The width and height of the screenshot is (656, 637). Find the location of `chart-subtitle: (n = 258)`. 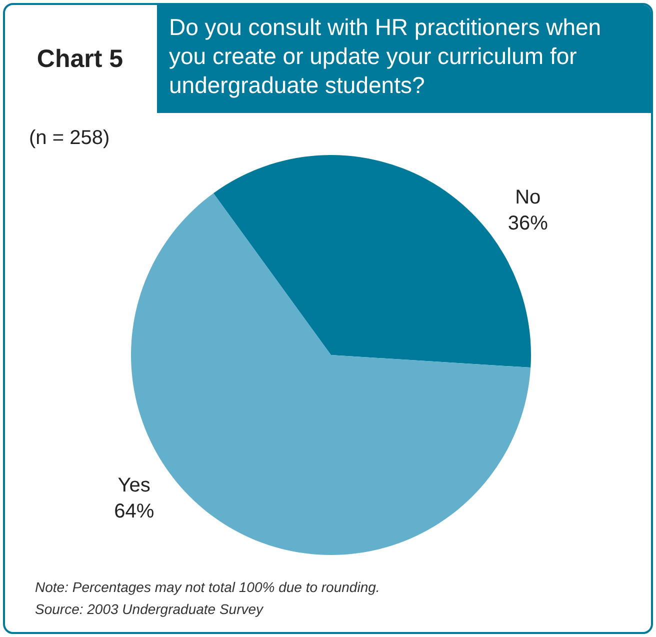

chart-subtitle: (n = 258) is located at coordinates (69, 138).